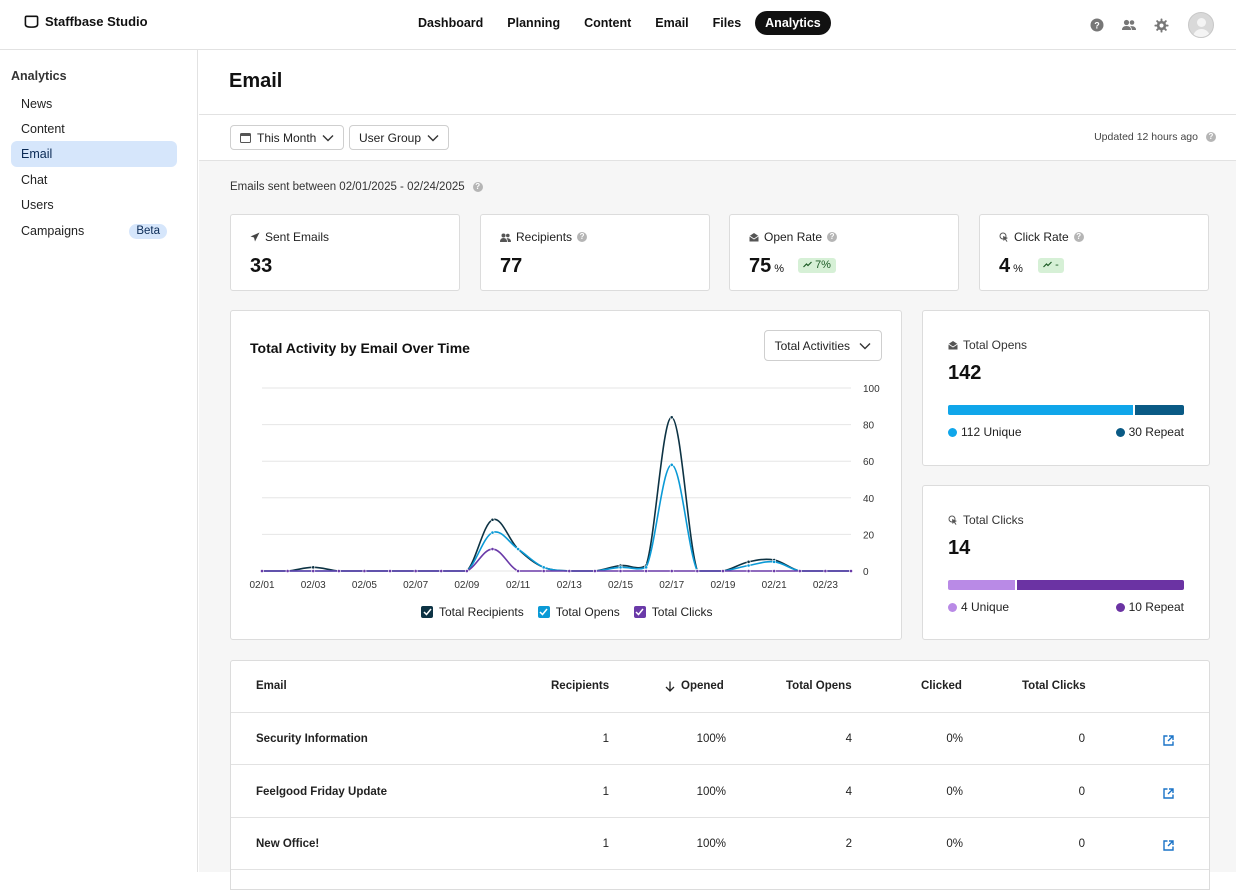 This screenshot has width=1236, height=890. I want to click on kpi-label: Click Rate ?, so click(1041, 237).